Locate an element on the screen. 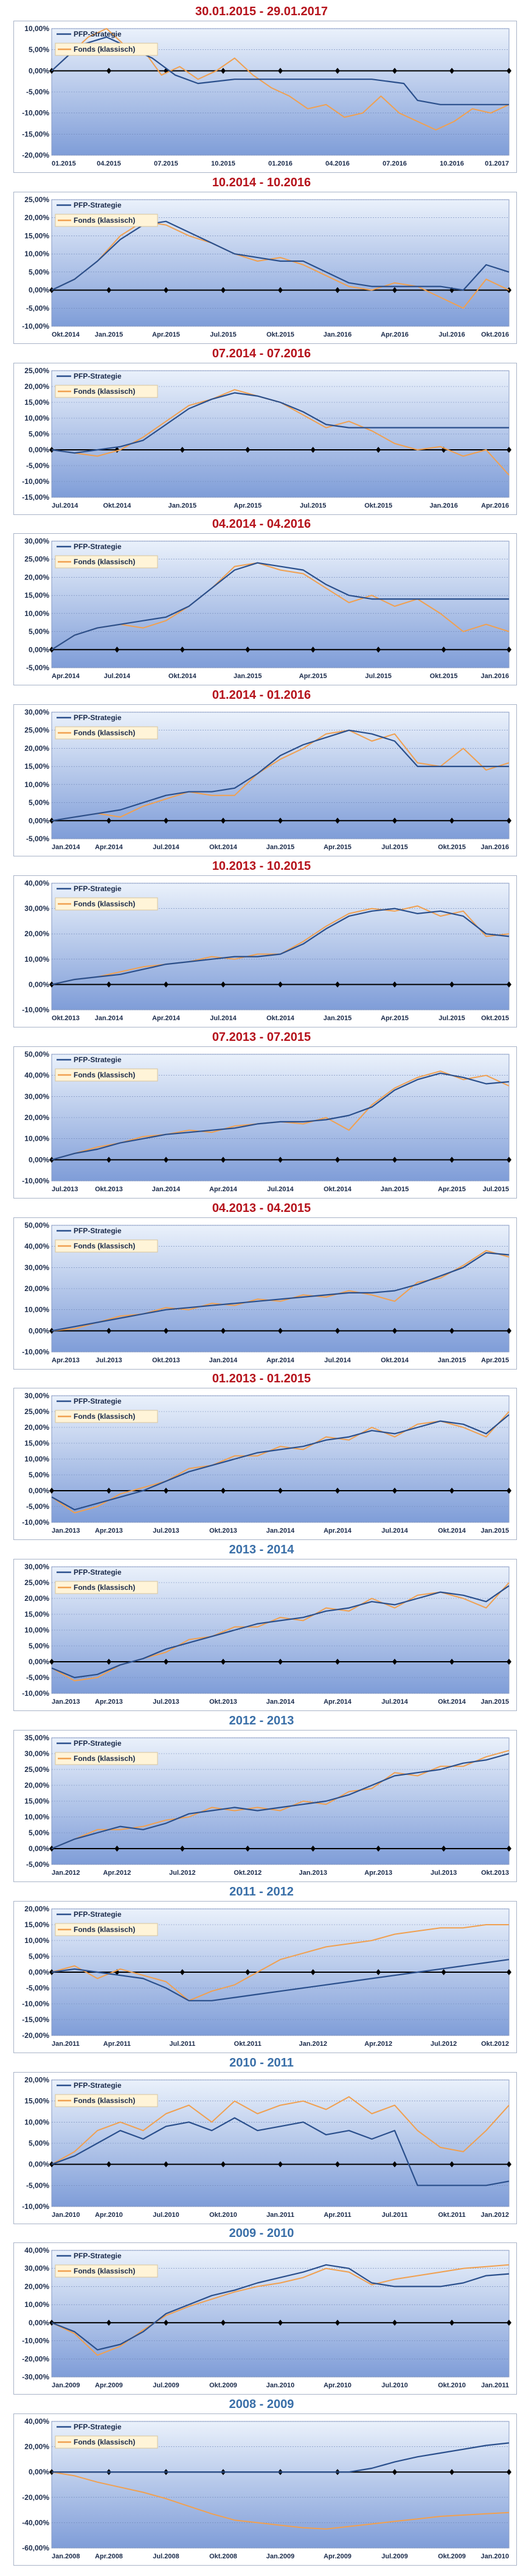 This screenshot has width=523, height=2576. x-tick-label: Okt.2013 is located at coordinates (166, 1360).